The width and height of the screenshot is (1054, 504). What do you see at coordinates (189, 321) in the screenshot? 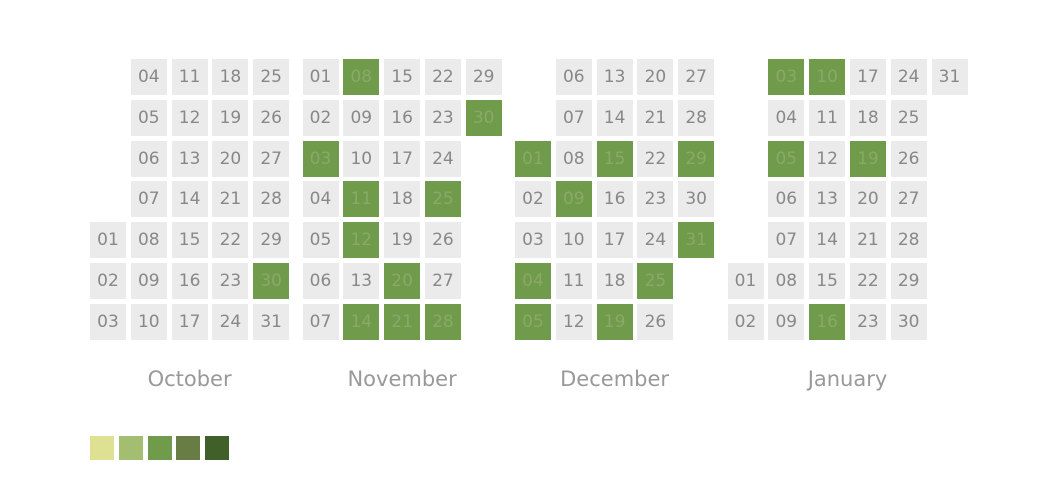
I see `day-cell-october-17: 17` at bounding box center [189, 321].